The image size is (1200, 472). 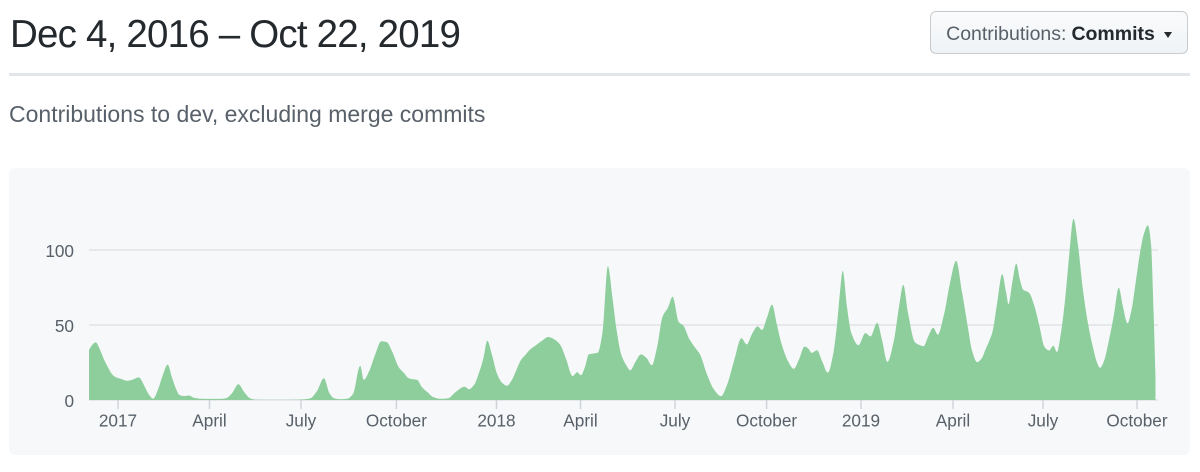 What do you see at coordinates (496, 421) in the screenshot?
I see `svg-text: 2018` at bounding box center [496, 421].